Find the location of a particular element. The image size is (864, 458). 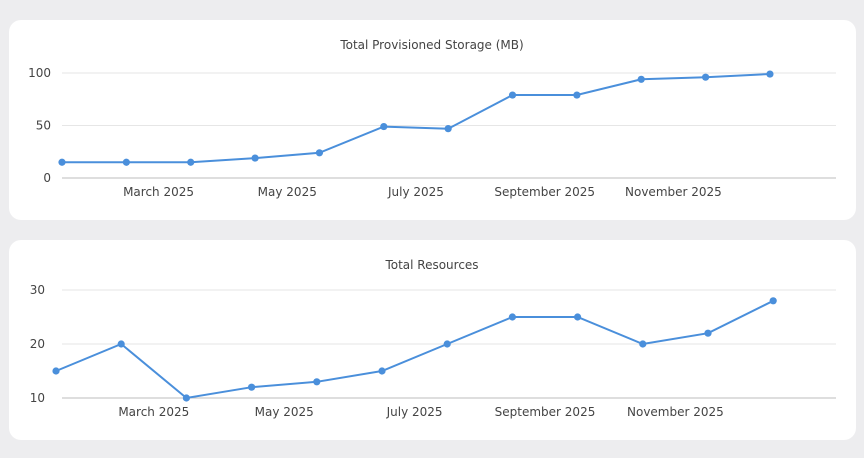

y-tick-label: 0 is located at coordinates (47, 178).